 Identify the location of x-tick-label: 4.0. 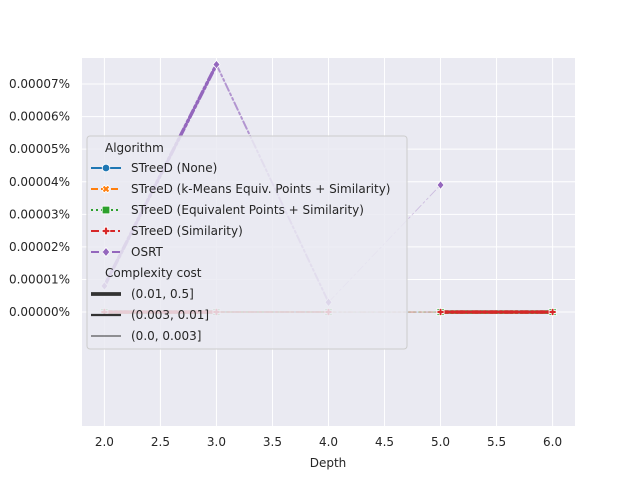
(328, 442).